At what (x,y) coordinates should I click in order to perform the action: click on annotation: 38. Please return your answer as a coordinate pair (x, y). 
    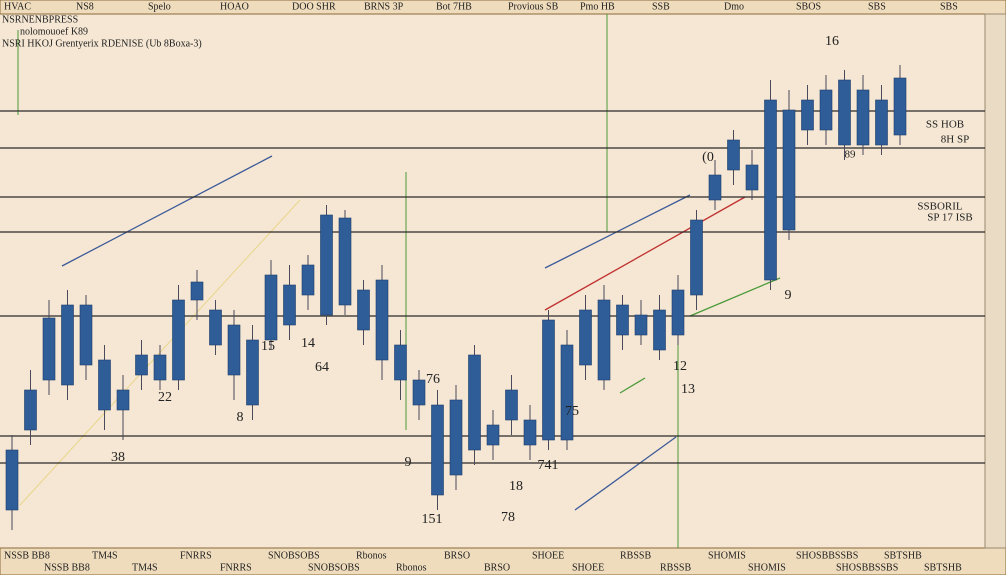
    Looking at the image, I should click on (118, 457).